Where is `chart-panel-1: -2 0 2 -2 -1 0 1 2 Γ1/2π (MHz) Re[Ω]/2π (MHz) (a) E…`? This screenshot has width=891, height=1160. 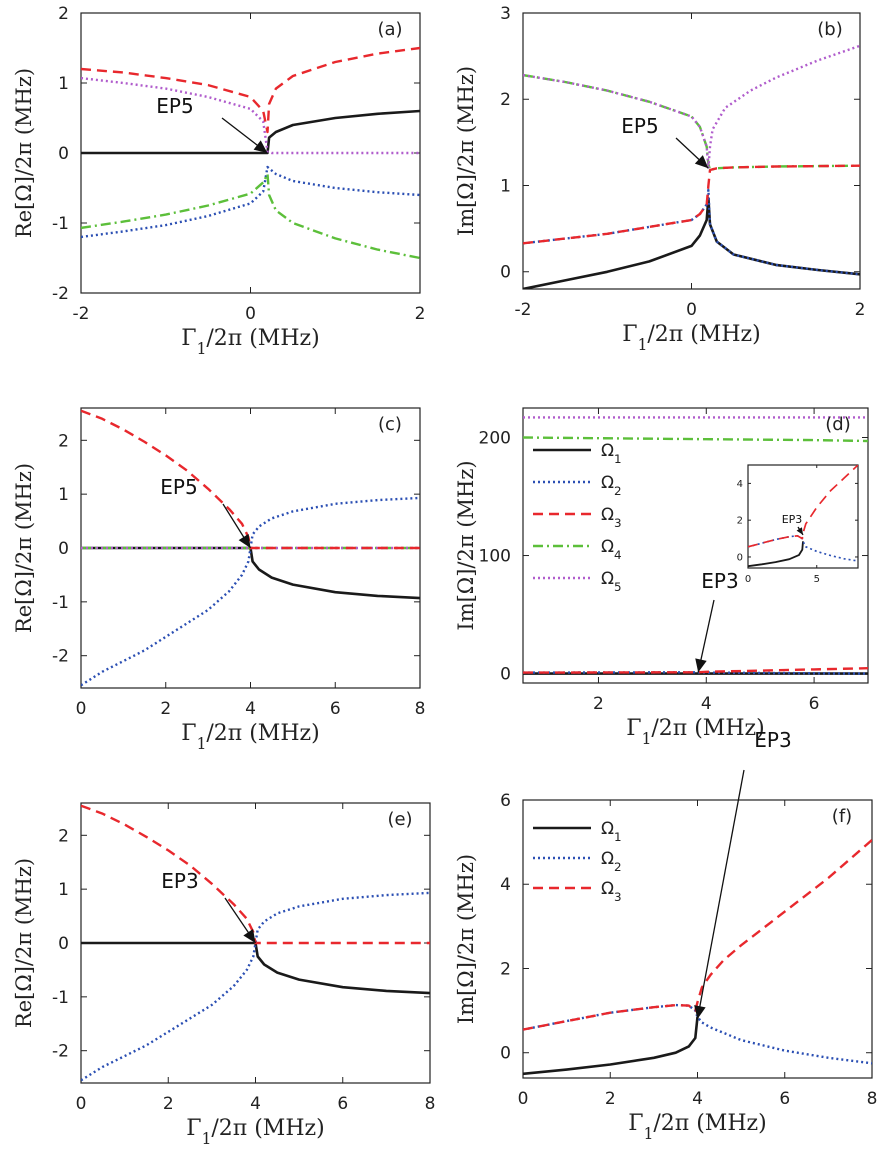
chart-panel-1: -2 0 2 -2 -1 0 1 2 Γ1/2π (MHz) Re[Ω]/2π (MHz) (a) E… is located at coordinates (218, 181).